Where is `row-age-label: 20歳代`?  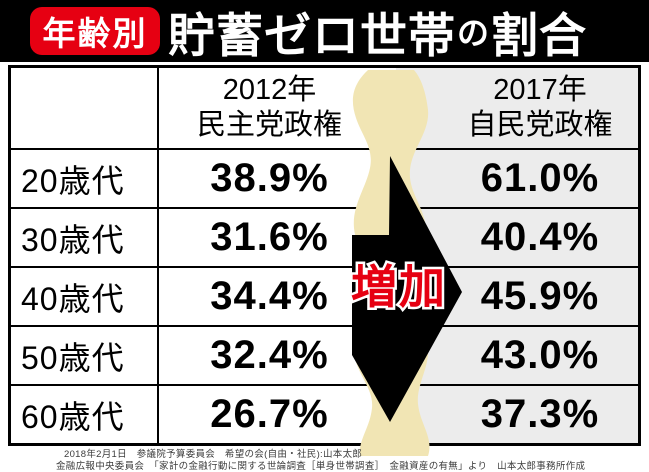
row-age-label: 20歳代 is located at coordinates (85, 177).